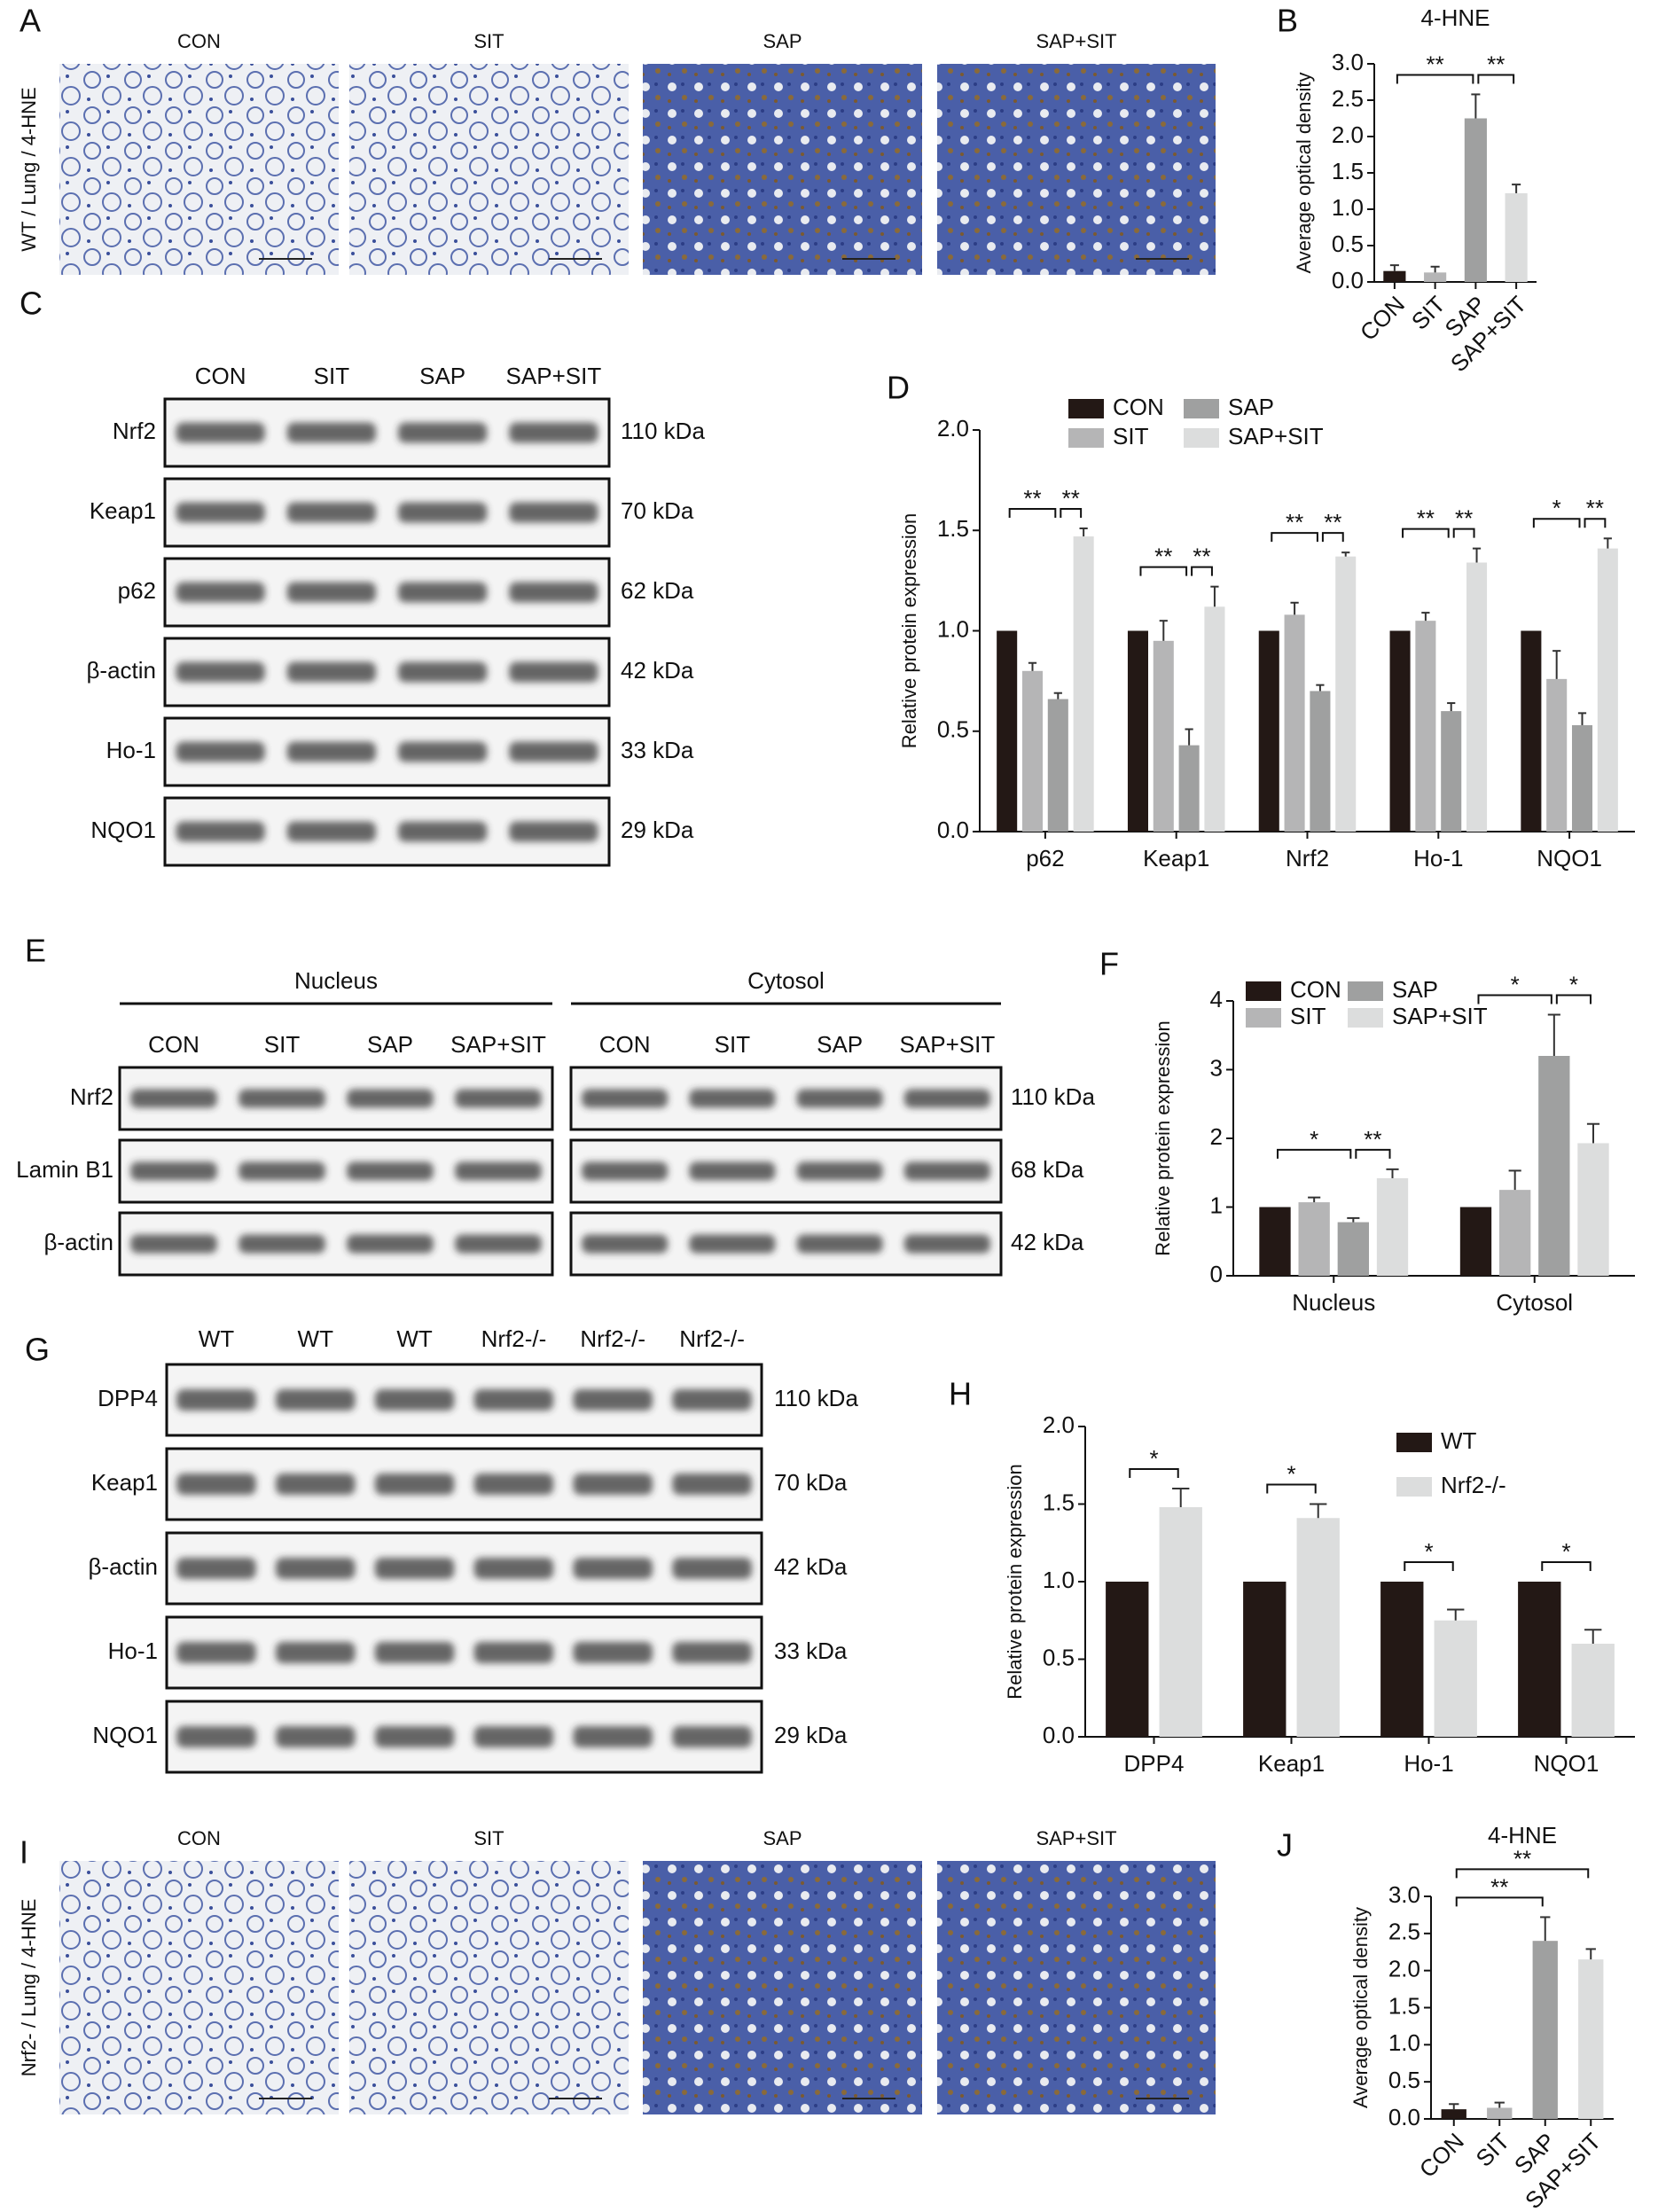 The height and width of the screenshot is (2212, 1658). What do you see at coordinates (1315, 990) in the screenshot?
I see `legend-label: CON` at bounding box center [1315, 990].